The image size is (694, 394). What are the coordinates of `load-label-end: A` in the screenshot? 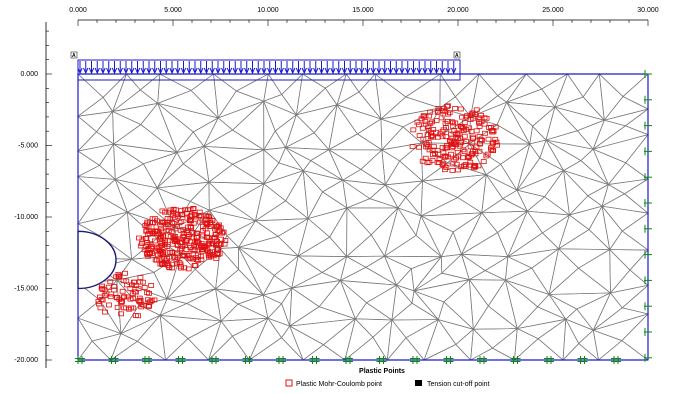 It's located at (457, 56).